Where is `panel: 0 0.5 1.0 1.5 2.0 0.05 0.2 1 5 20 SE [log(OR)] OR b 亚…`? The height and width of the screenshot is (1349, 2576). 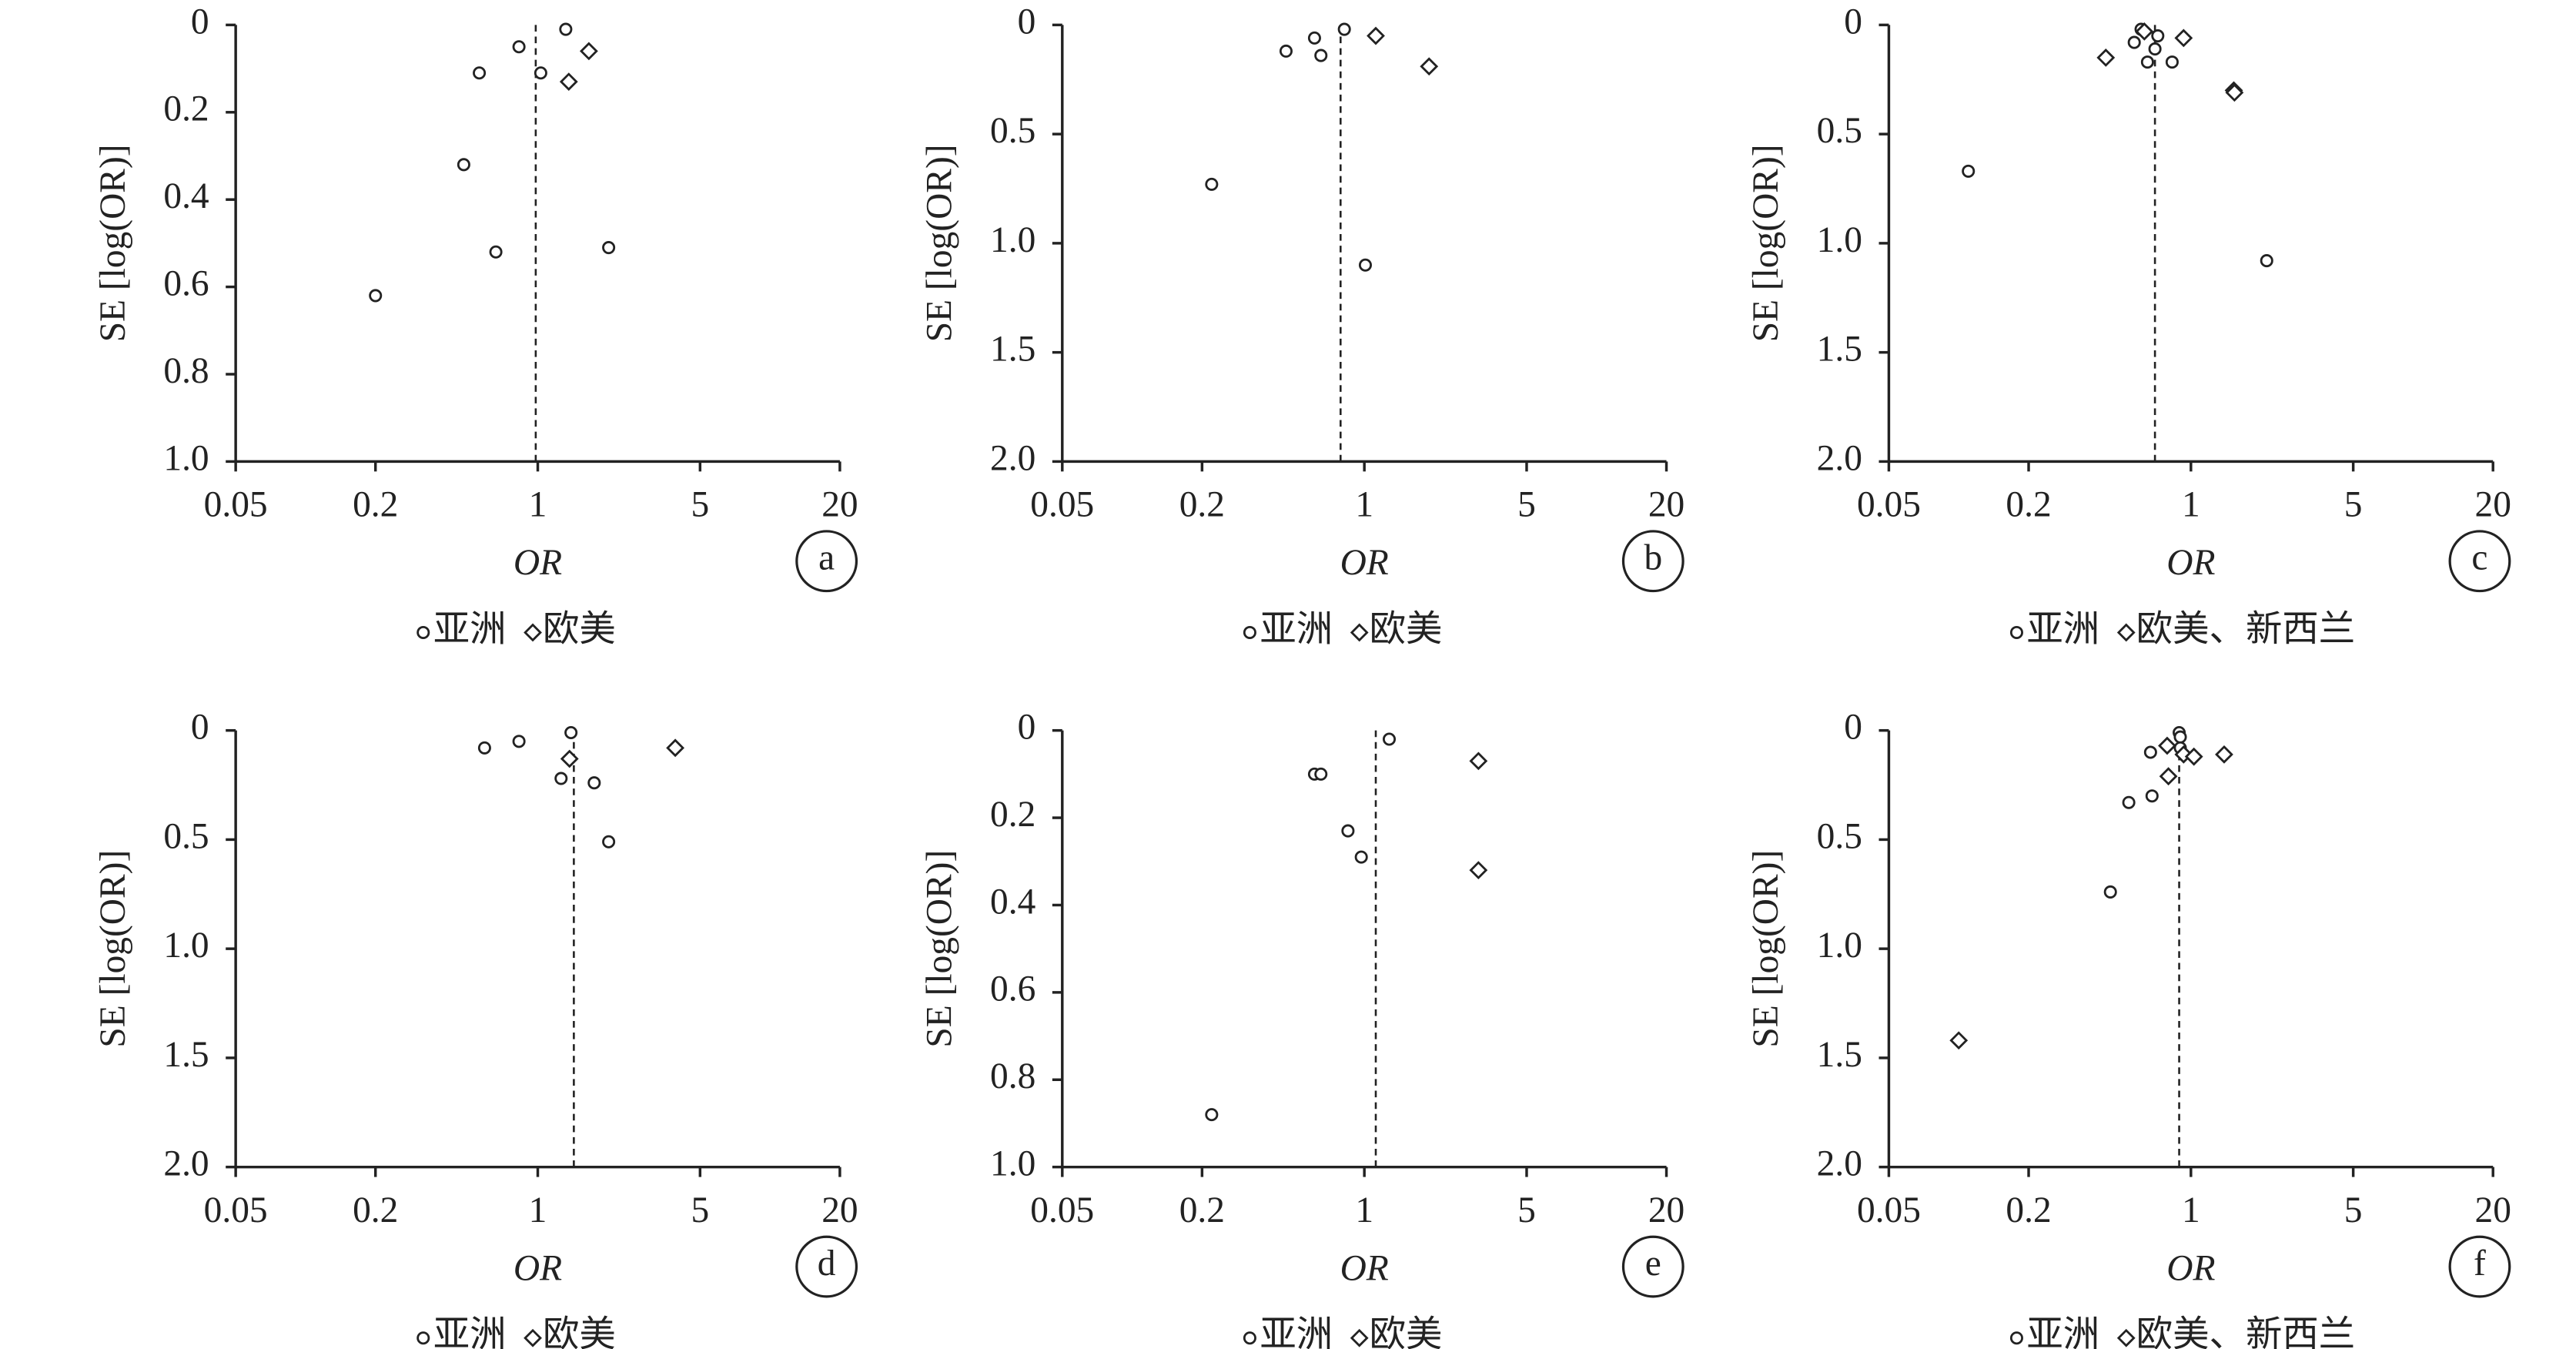
panel: 0 0.5 1.0 1.5 2.0 0.05 0.2 1 5 20 SE [log(OR)] OR b 亚… is located at coordinates (1302, 325).